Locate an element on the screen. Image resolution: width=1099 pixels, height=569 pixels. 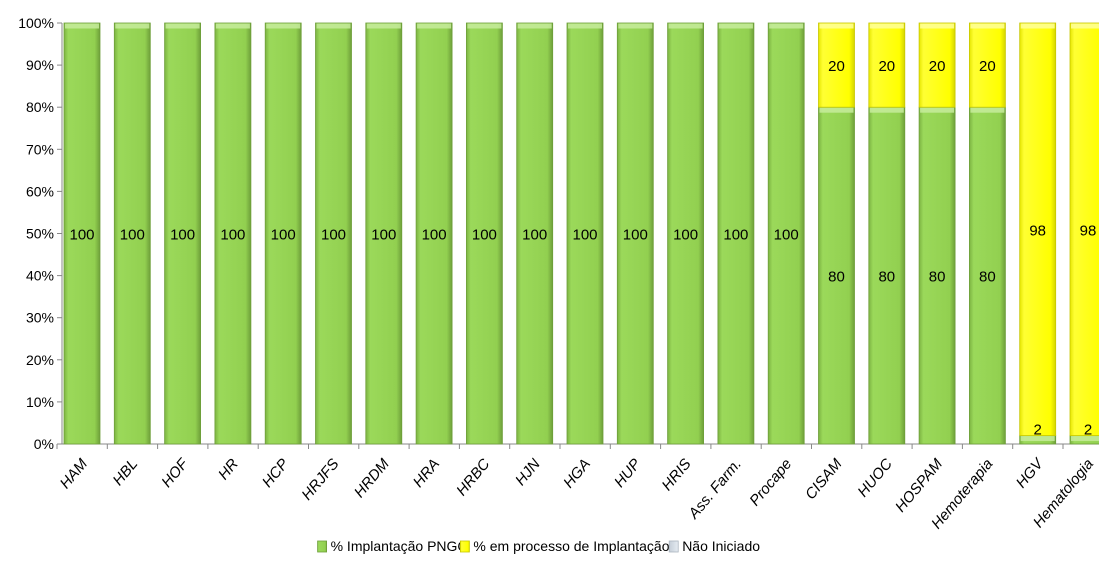
category-label: HRDM is located at coordinates (372, 478).